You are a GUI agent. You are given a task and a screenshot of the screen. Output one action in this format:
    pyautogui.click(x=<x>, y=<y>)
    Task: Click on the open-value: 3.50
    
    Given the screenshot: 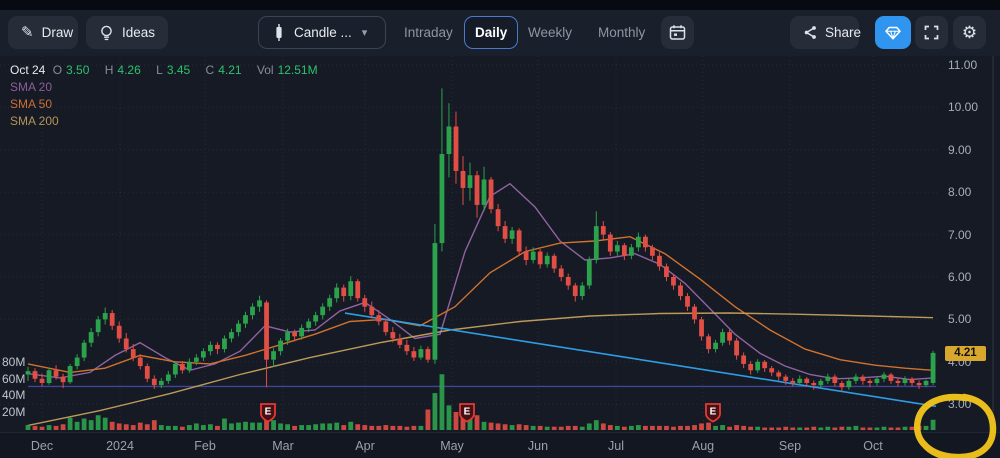 What is the action you would take?
    pyautogui.click(x=78, y=70)
    